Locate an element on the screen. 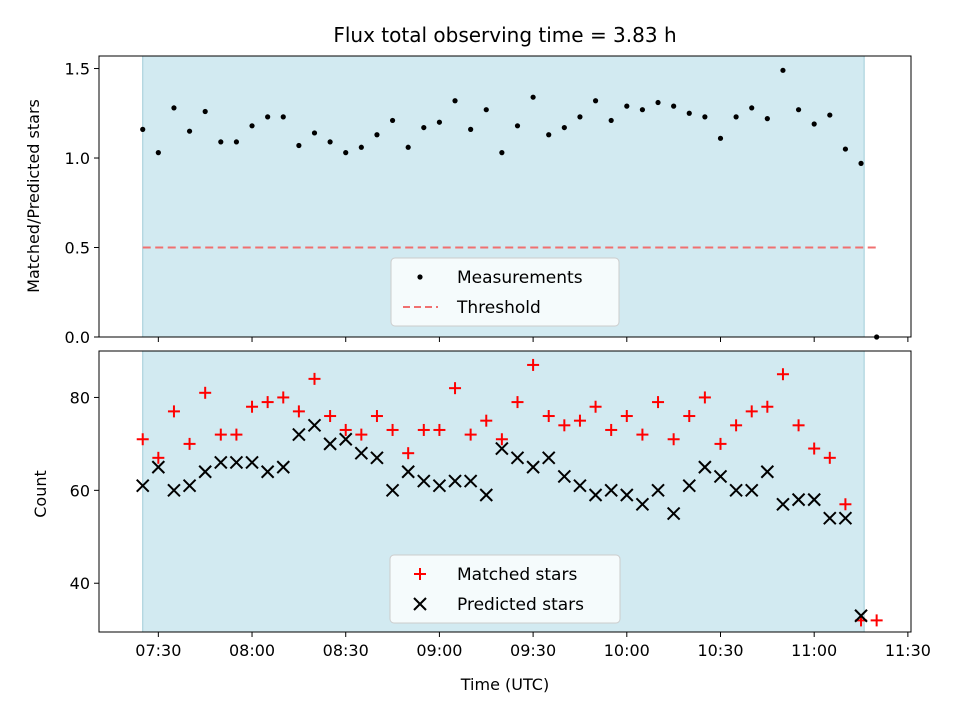 The width and height of the screenshot is (960, 720). x-tick-label-6: 10:30 is located at coordinates (720, 650).